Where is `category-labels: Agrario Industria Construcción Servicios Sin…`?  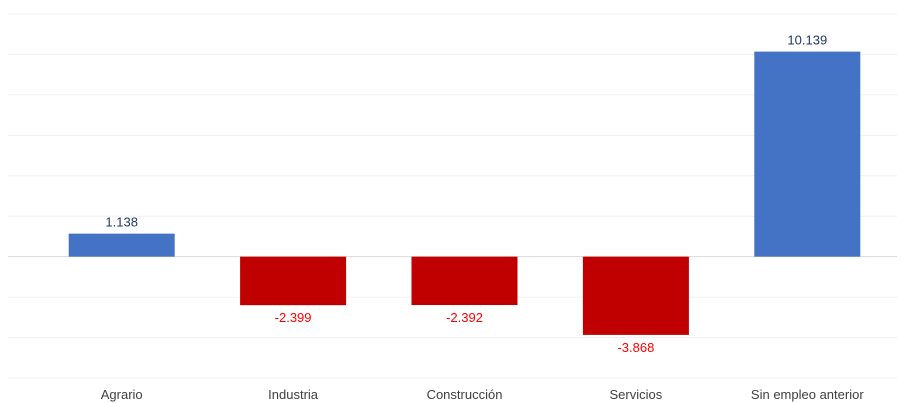 category-labels: Agrario Industria Construcción Servicios Sin… is located at coordinates (483, 394).